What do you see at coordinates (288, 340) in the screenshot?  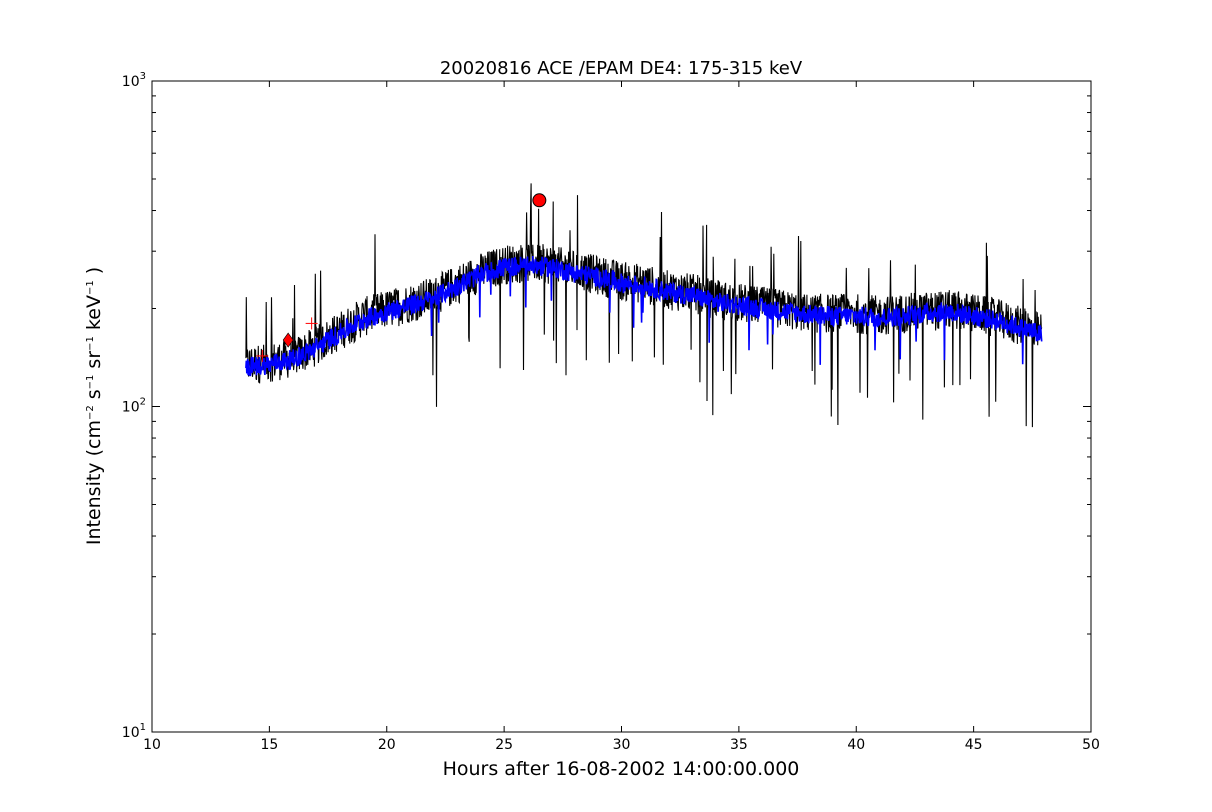 I see `onset-marker` at bounding box center [288, 340].